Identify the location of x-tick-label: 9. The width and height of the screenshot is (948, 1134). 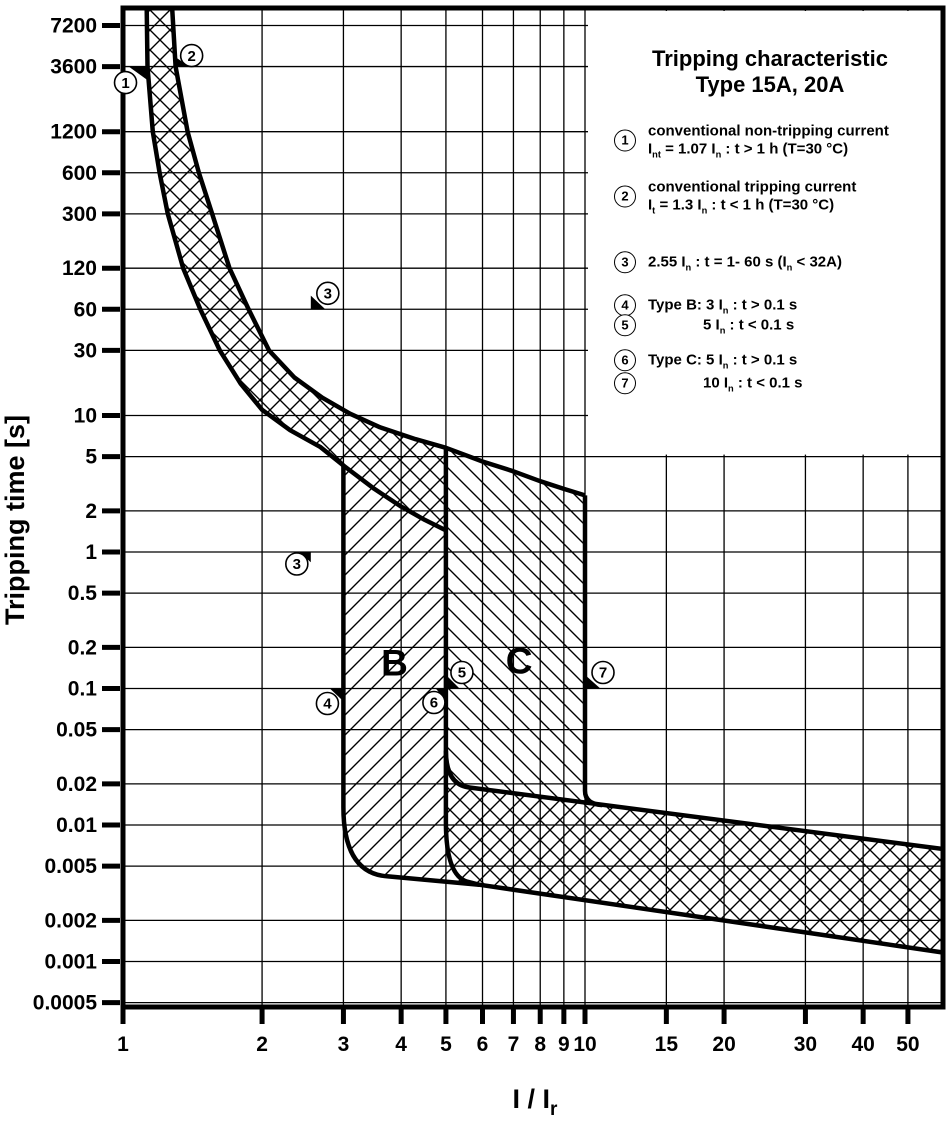
(564, 1044).